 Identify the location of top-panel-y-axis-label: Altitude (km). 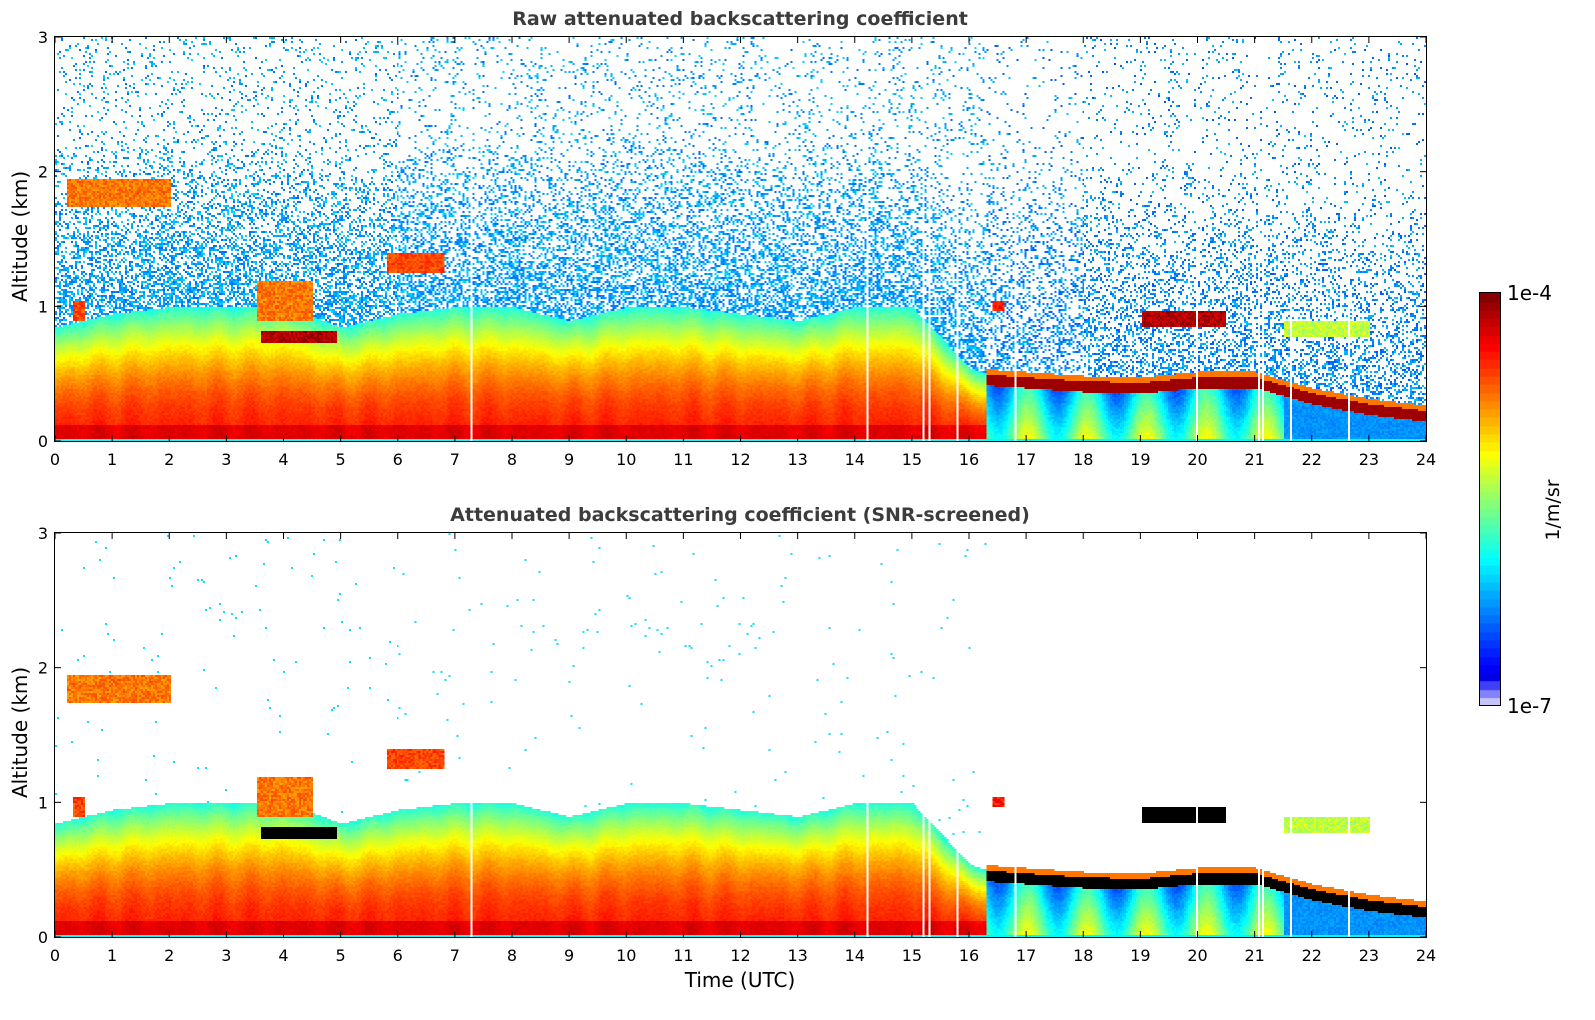
(20, 236).